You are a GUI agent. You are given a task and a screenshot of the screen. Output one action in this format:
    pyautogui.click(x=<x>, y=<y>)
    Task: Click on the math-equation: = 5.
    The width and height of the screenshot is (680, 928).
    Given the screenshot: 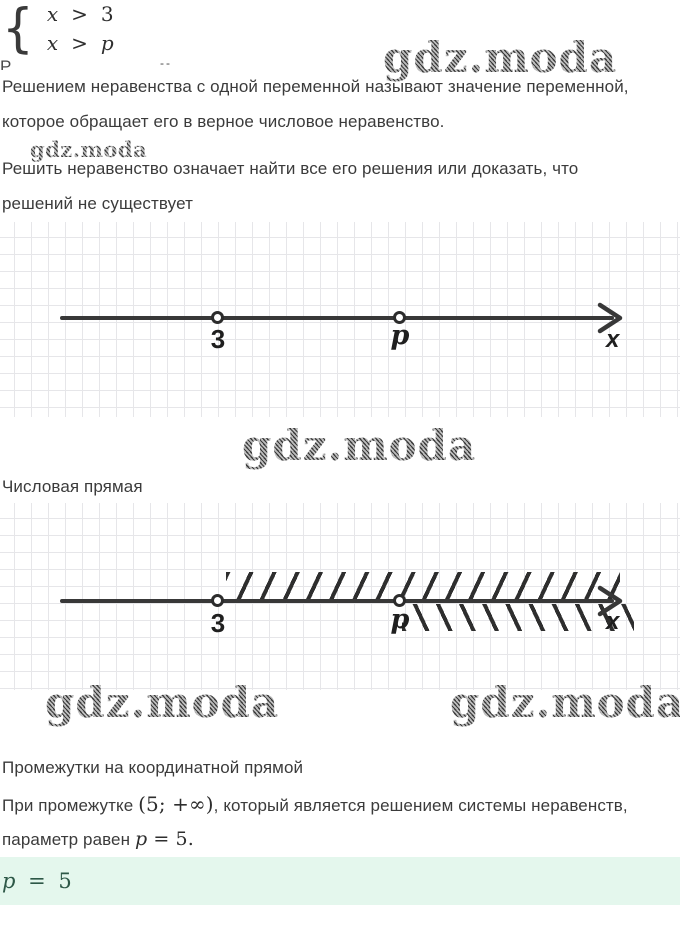 What is the action you would take?
    pyautogui.click(x=170, y=839)
    